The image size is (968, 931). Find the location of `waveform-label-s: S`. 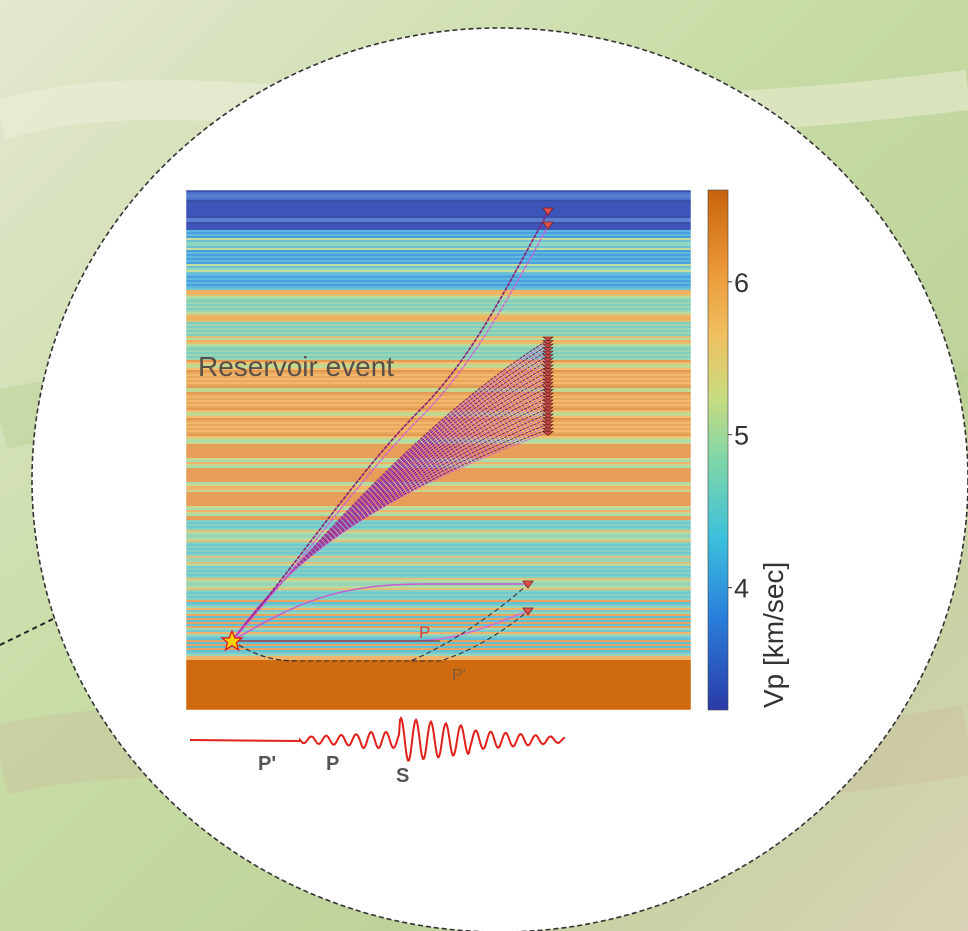

waveform-label-s: S is located at coordinates (402, 776).